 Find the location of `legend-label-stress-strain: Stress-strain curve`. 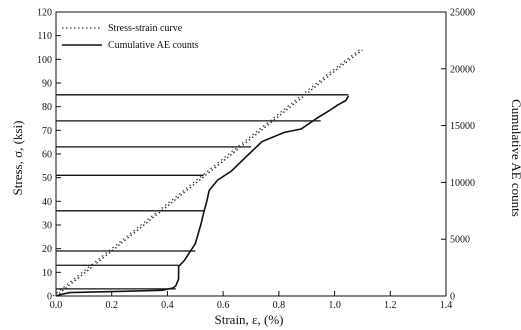

legend-label-stress-strain: Stress-strain curve is located at coordinates (145, 28).